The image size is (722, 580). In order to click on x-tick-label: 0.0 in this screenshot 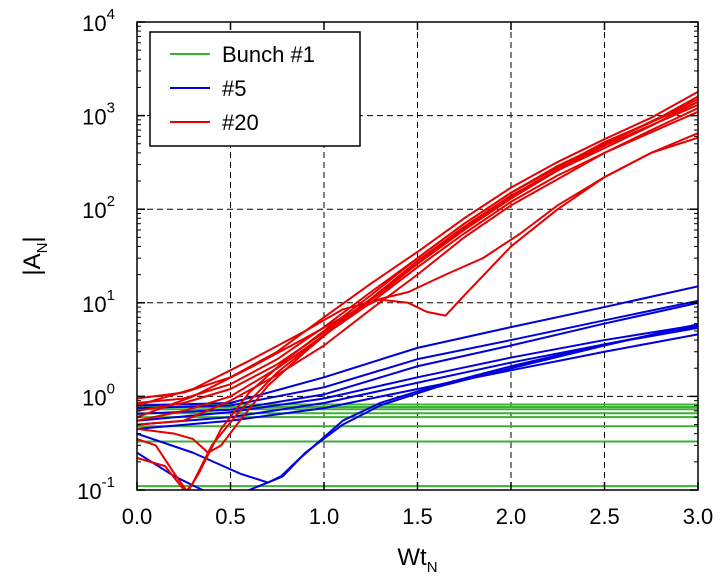, I will do `click(137, 516)`.